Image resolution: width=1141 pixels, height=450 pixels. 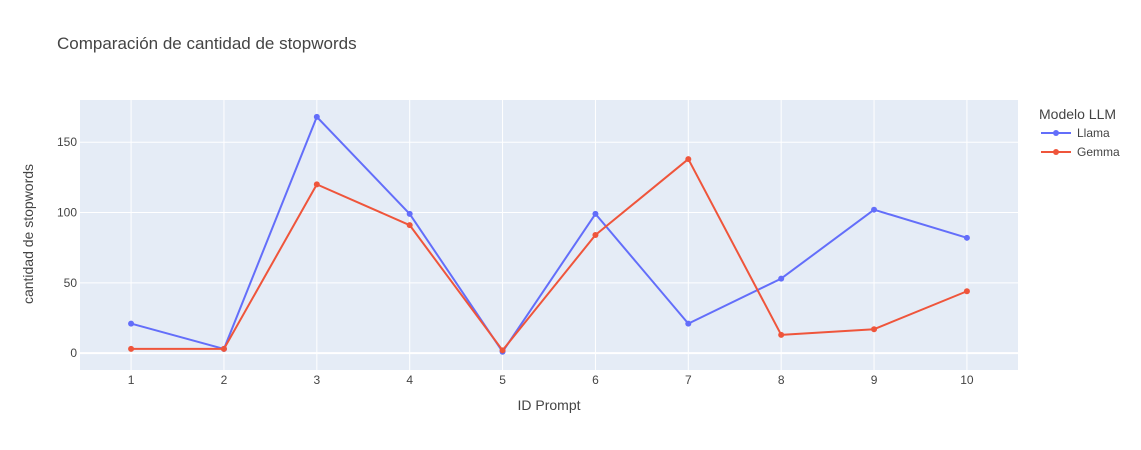 I want to click on legend-label: Llama, so click(x=1093, y=133).